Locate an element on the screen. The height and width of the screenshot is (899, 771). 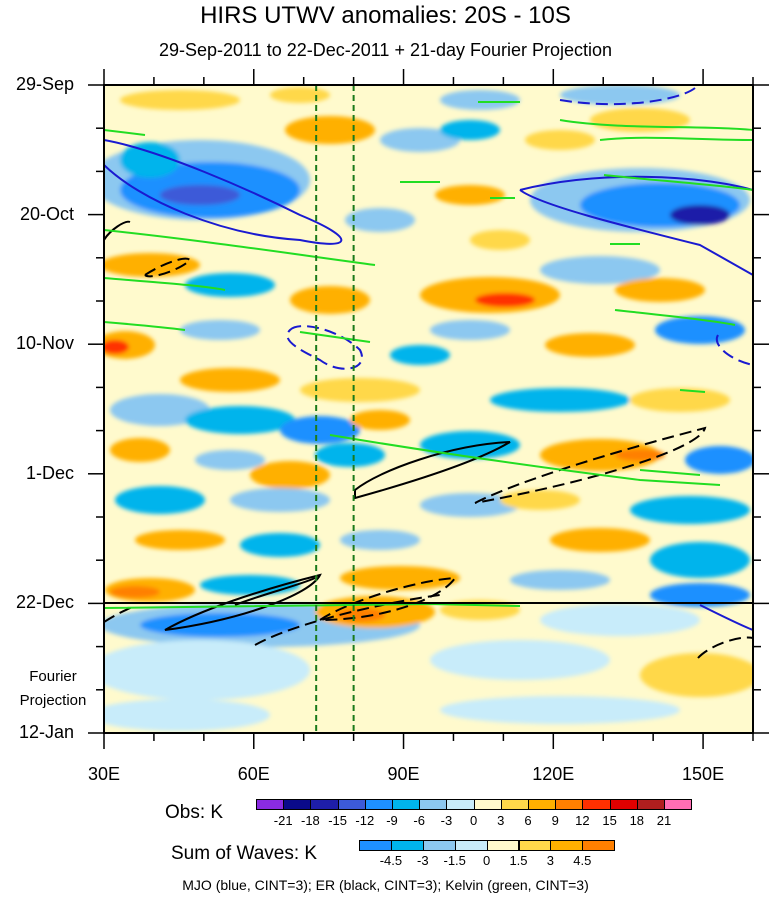
obs-legend-title: Obs: K is located at coordinates (194, 812).